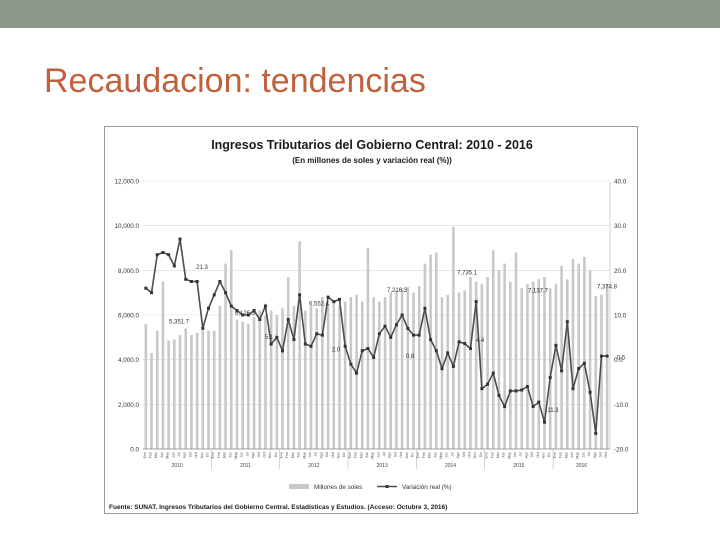 The width and height of the screenshot is (720, 540). What do you see at coordinates (581, 466) in the screenshot?
I see `year-label: 2016` at bounding box center [581, 466].